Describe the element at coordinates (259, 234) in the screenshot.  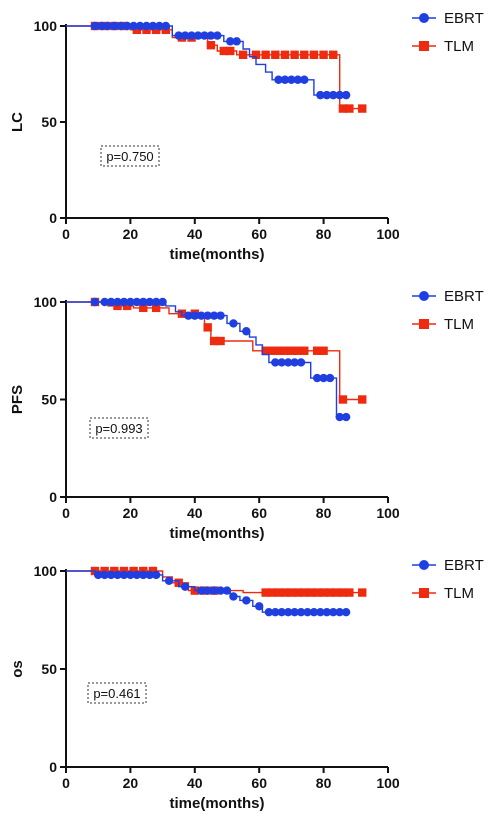
I see `x-tick-label: 60` at that location.